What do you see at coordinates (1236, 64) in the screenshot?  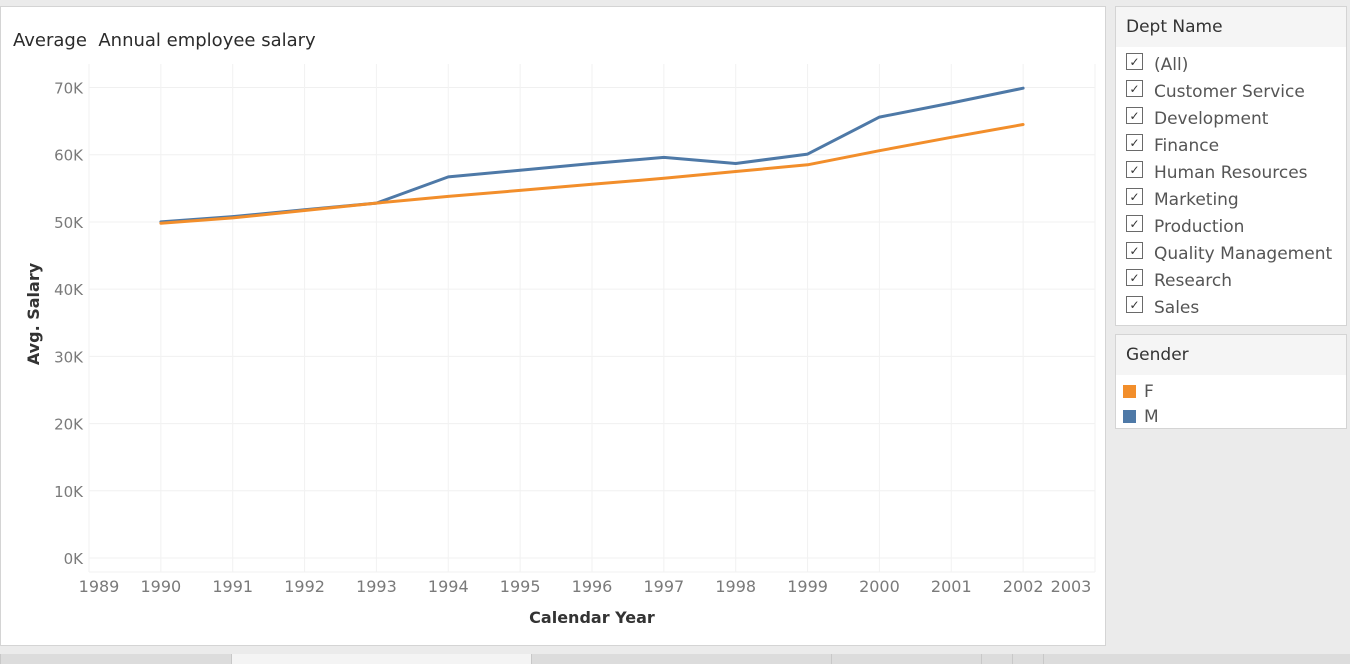 I see `dept-filter-item: ✓ (All)` at bounding box center [1236, 64].